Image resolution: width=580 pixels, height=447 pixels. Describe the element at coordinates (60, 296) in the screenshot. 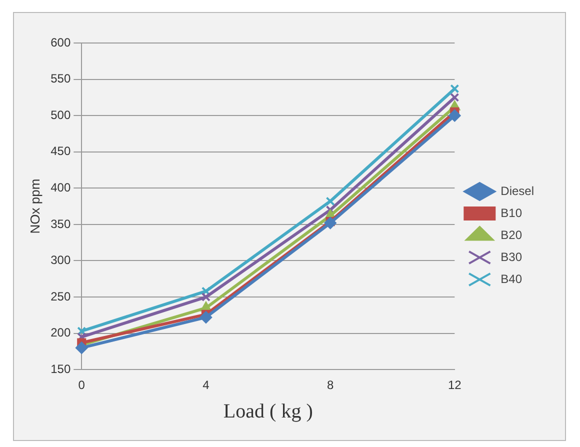

I see `y-tick-label: 250` at that location.